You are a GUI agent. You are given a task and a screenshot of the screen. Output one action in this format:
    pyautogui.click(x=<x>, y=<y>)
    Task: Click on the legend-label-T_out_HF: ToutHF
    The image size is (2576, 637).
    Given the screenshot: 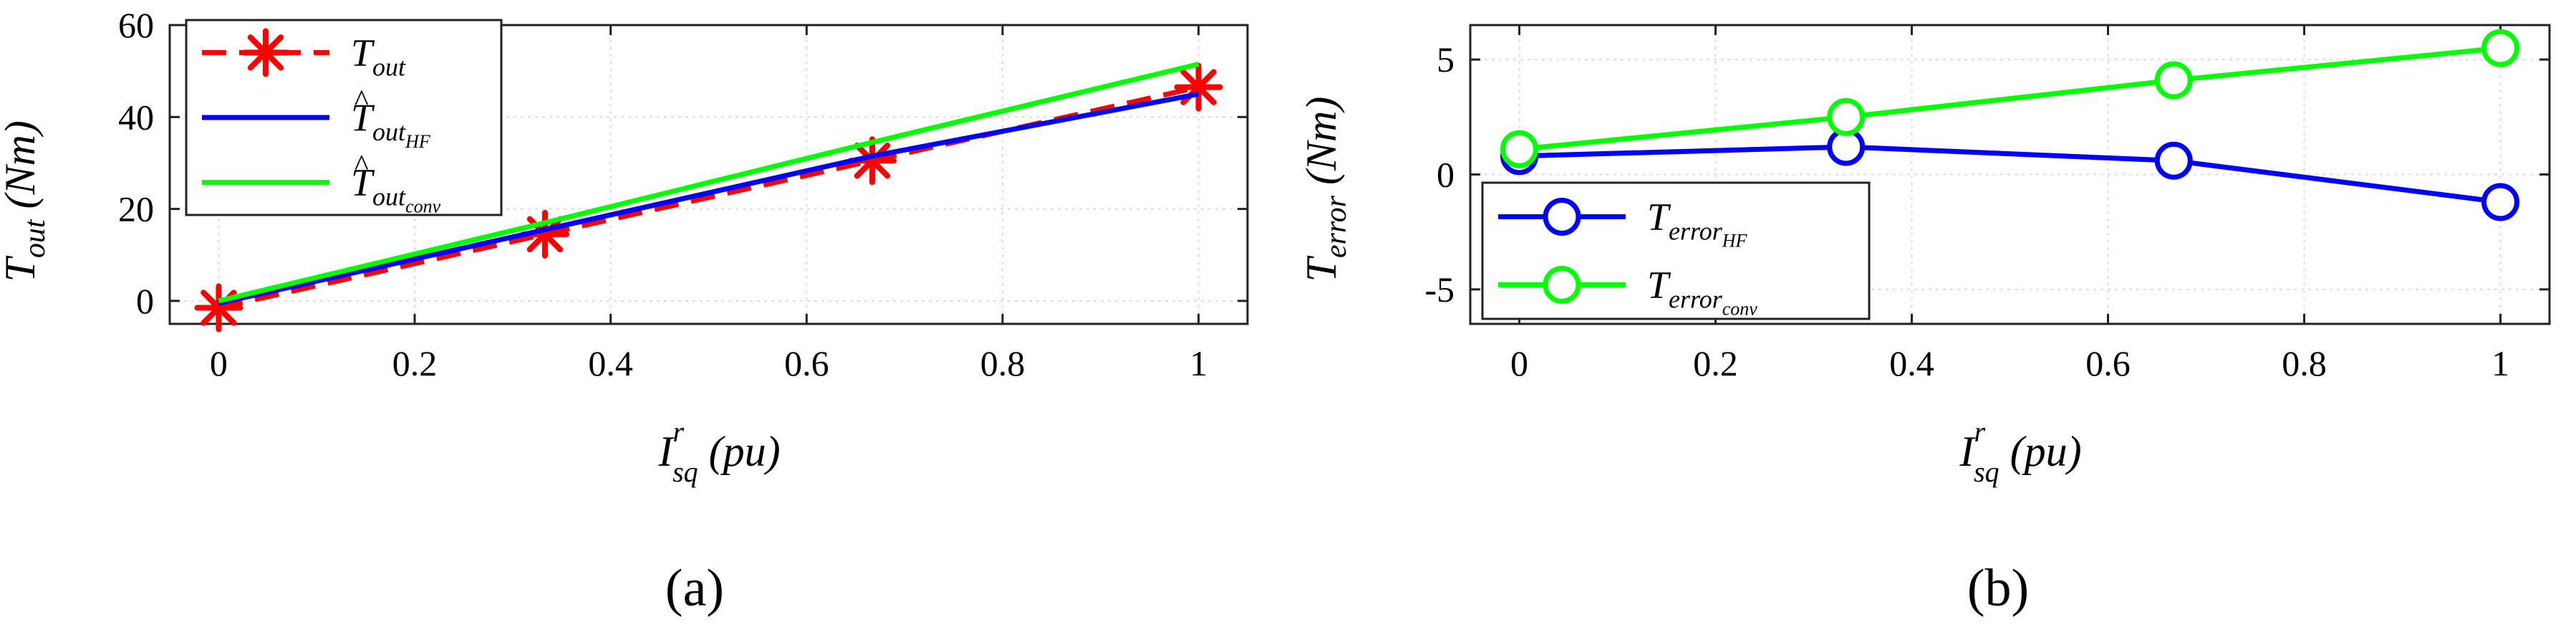 What is the action you would take?
    pyautogui.click(x=391, y=124)
    